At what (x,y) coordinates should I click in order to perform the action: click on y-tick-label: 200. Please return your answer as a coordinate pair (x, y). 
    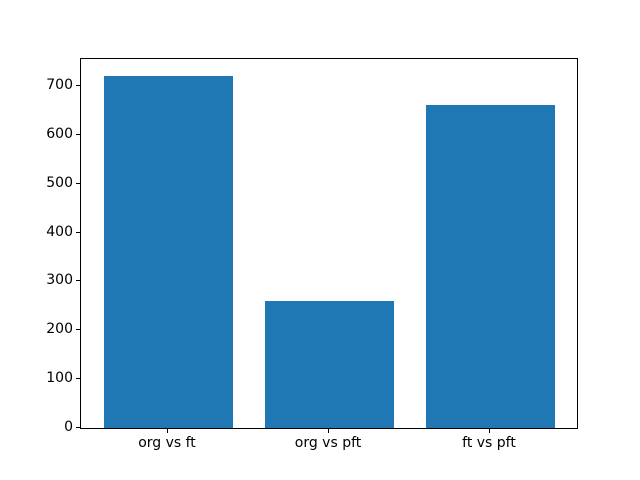
    Looking at the image, I should click on (59, 329).